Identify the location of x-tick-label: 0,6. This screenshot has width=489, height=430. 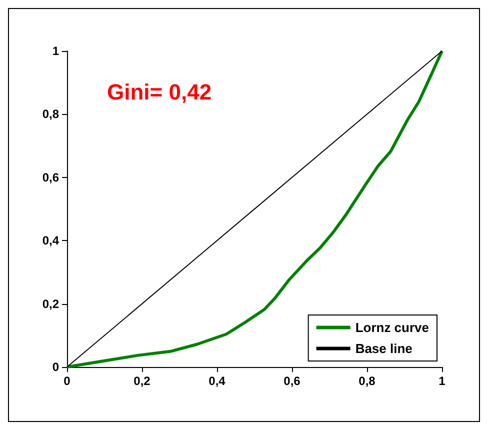
(292, 381).